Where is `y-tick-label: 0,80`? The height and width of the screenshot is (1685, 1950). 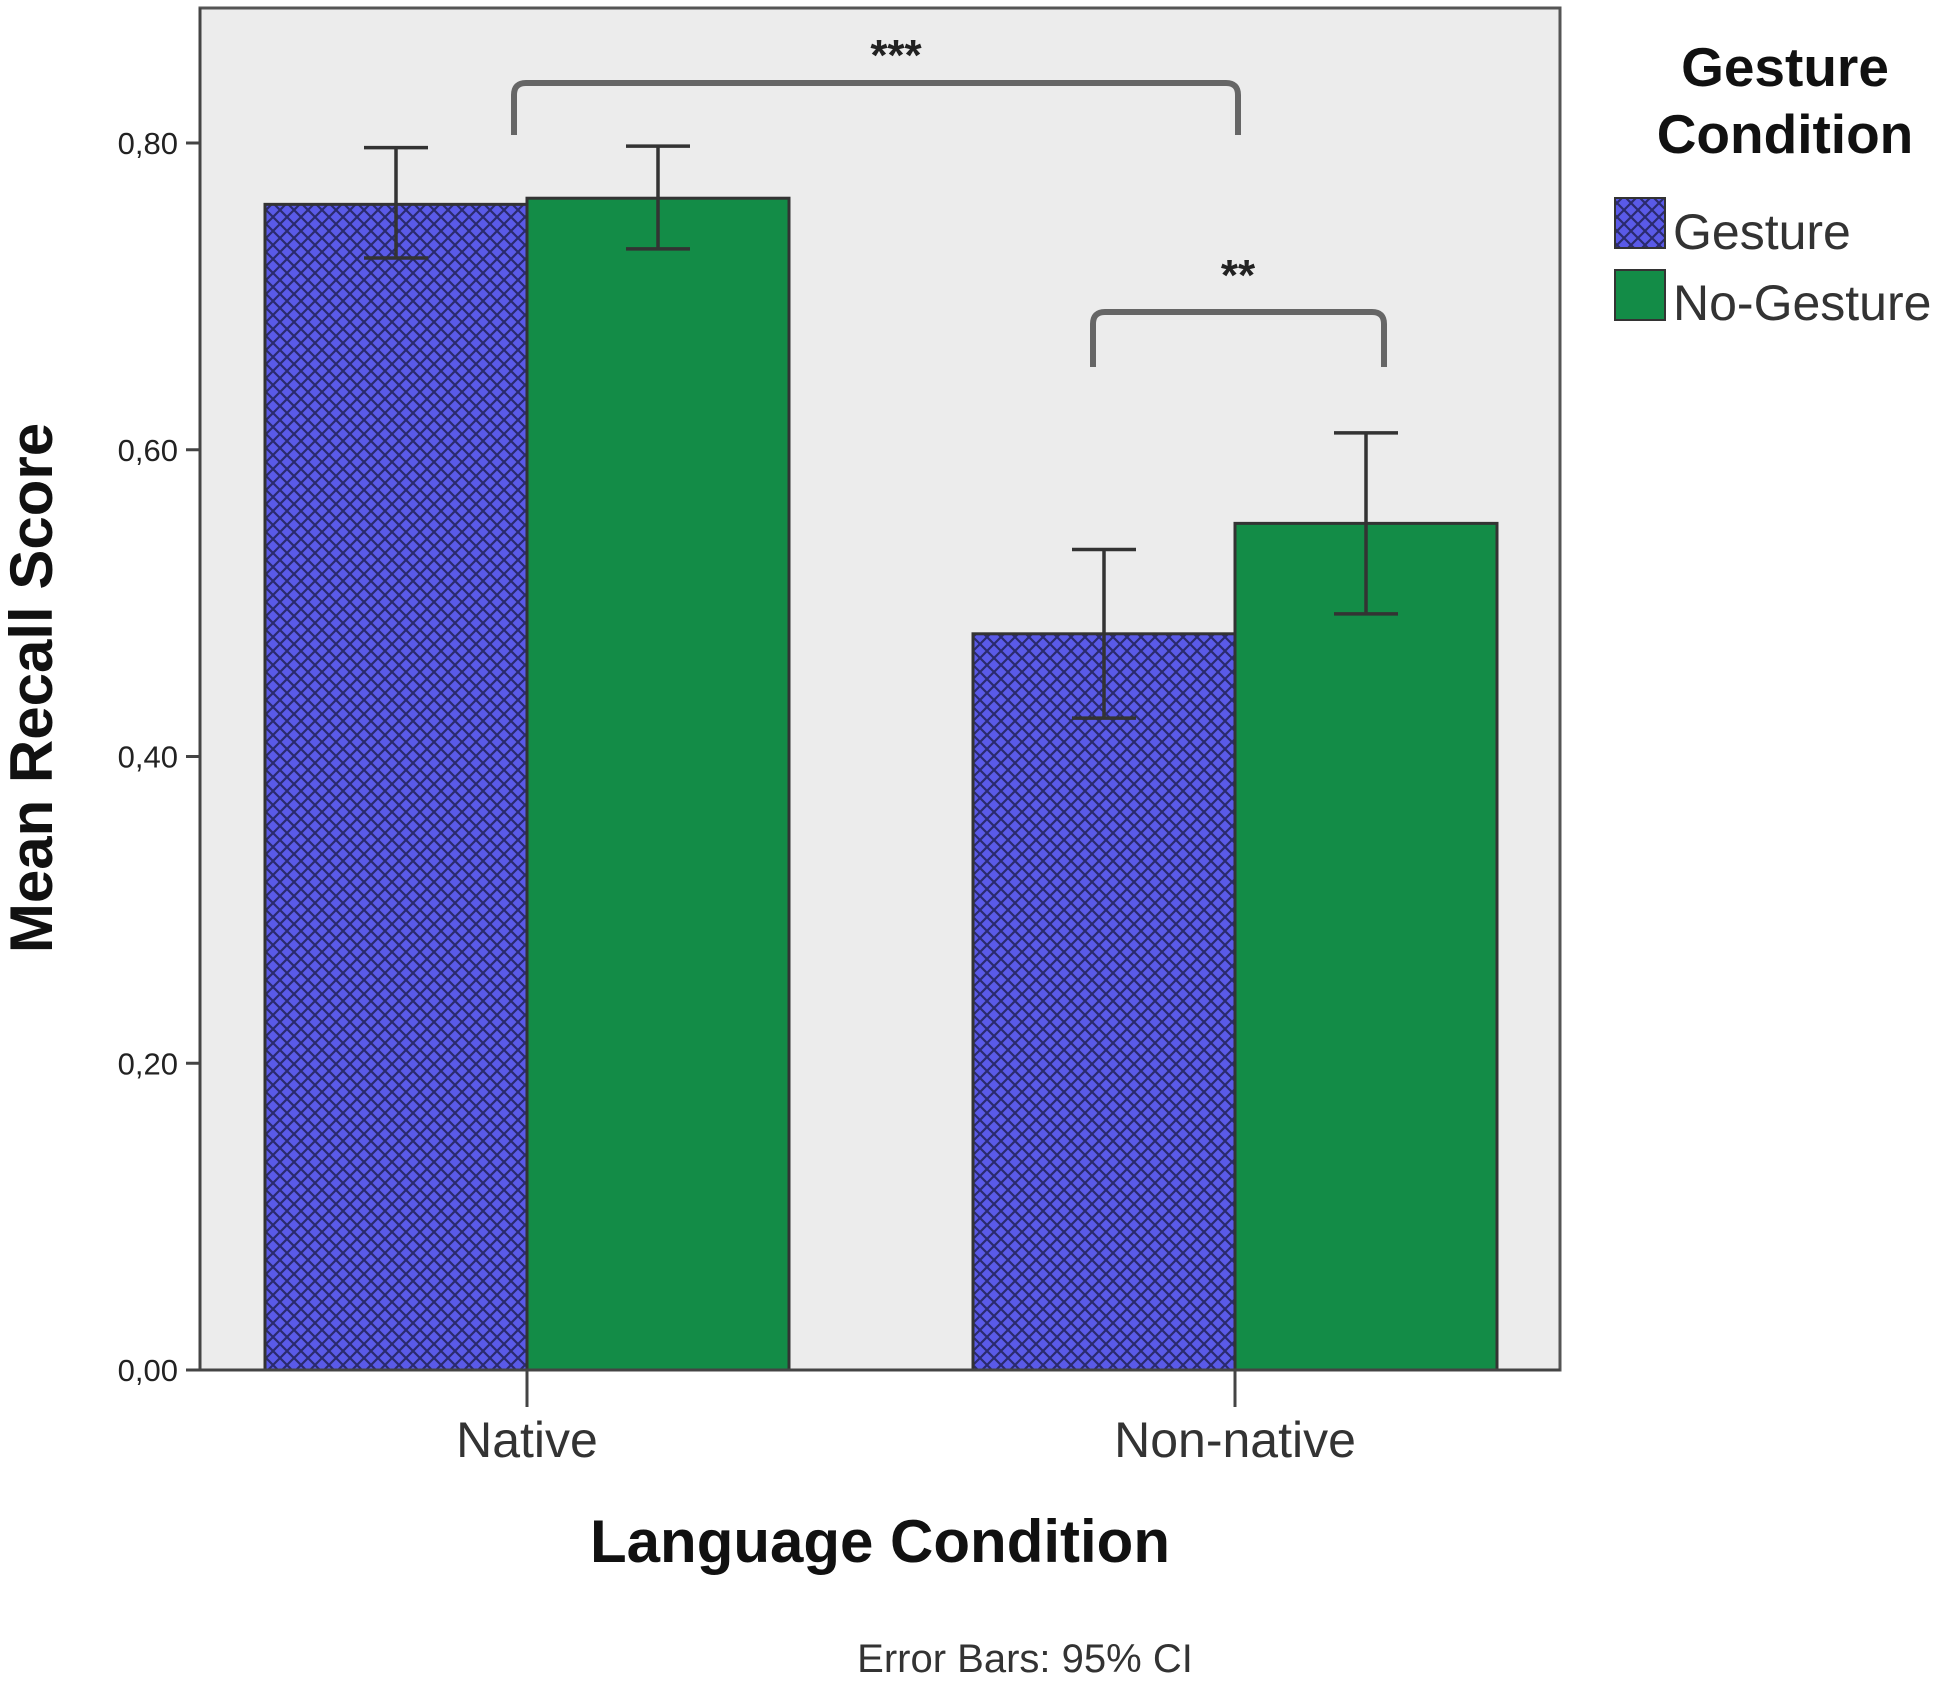
y-tick-label: 0,80 is located at coordinates (148, 143).